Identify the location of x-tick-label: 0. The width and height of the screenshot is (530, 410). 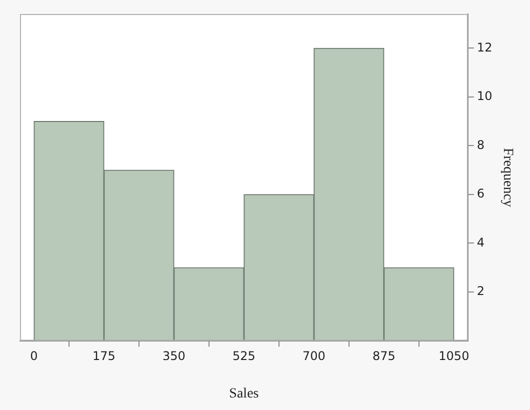
(34, 356).